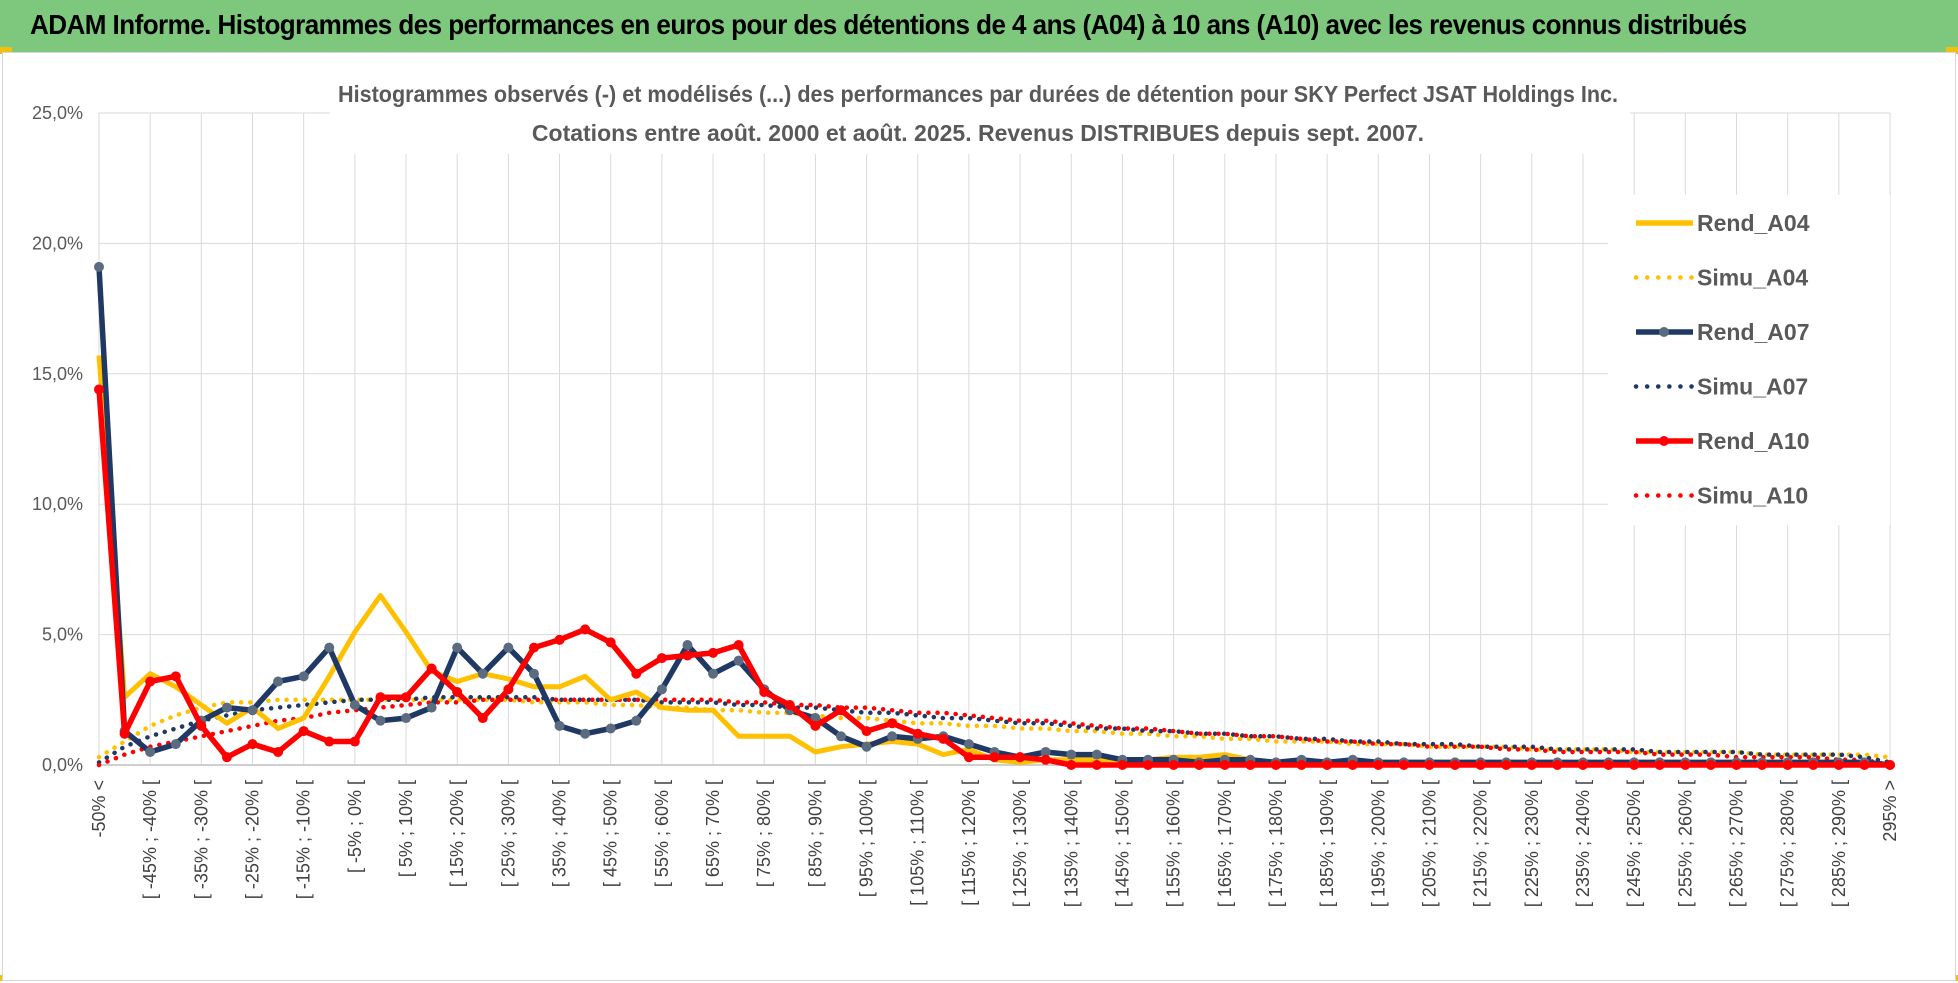  Describe the element at coordinates (1664, 332) in the screenshot. I see `legend-marker` at that location.